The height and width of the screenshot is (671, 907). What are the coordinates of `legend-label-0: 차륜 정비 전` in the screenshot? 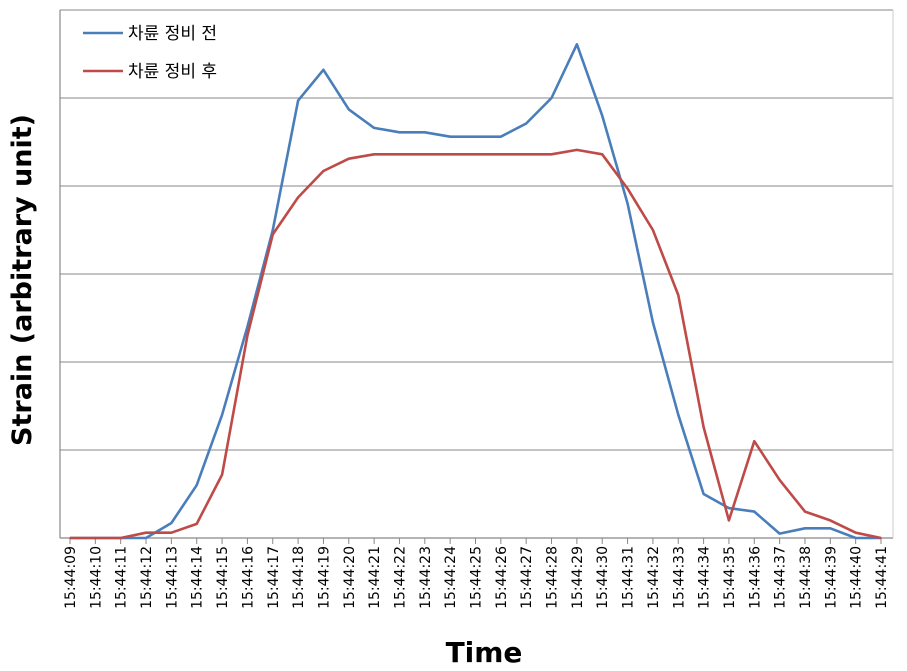 It's located at (172, 34).